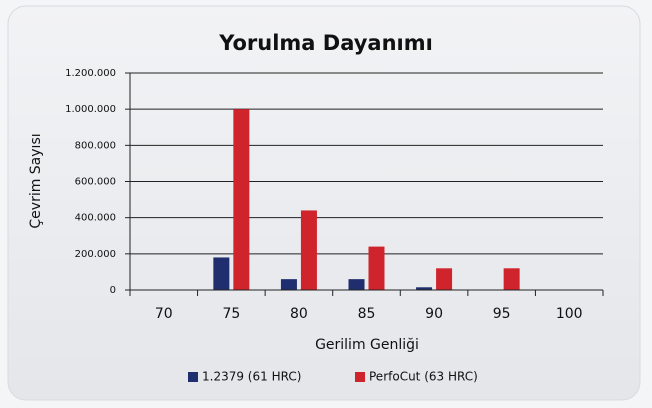 This screenshot has height=408, width=652. I want to click on chart-title: Yorulma Dayanımı, so click(325, 43).